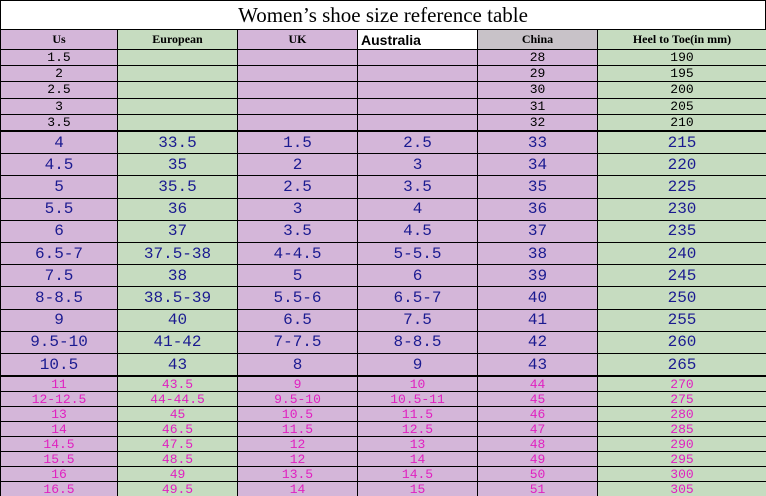  I want to click on table-cell: 10.5, so click(59, 365).